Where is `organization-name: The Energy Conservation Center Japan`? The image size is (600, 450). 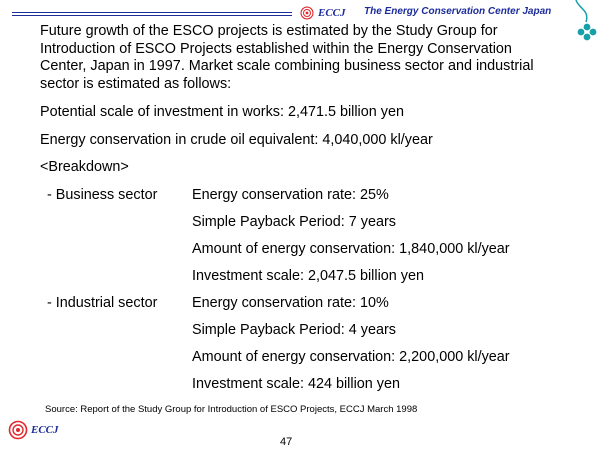 organization-name: The Energy Conservation Center Japan is located at coordinates (458, 11).